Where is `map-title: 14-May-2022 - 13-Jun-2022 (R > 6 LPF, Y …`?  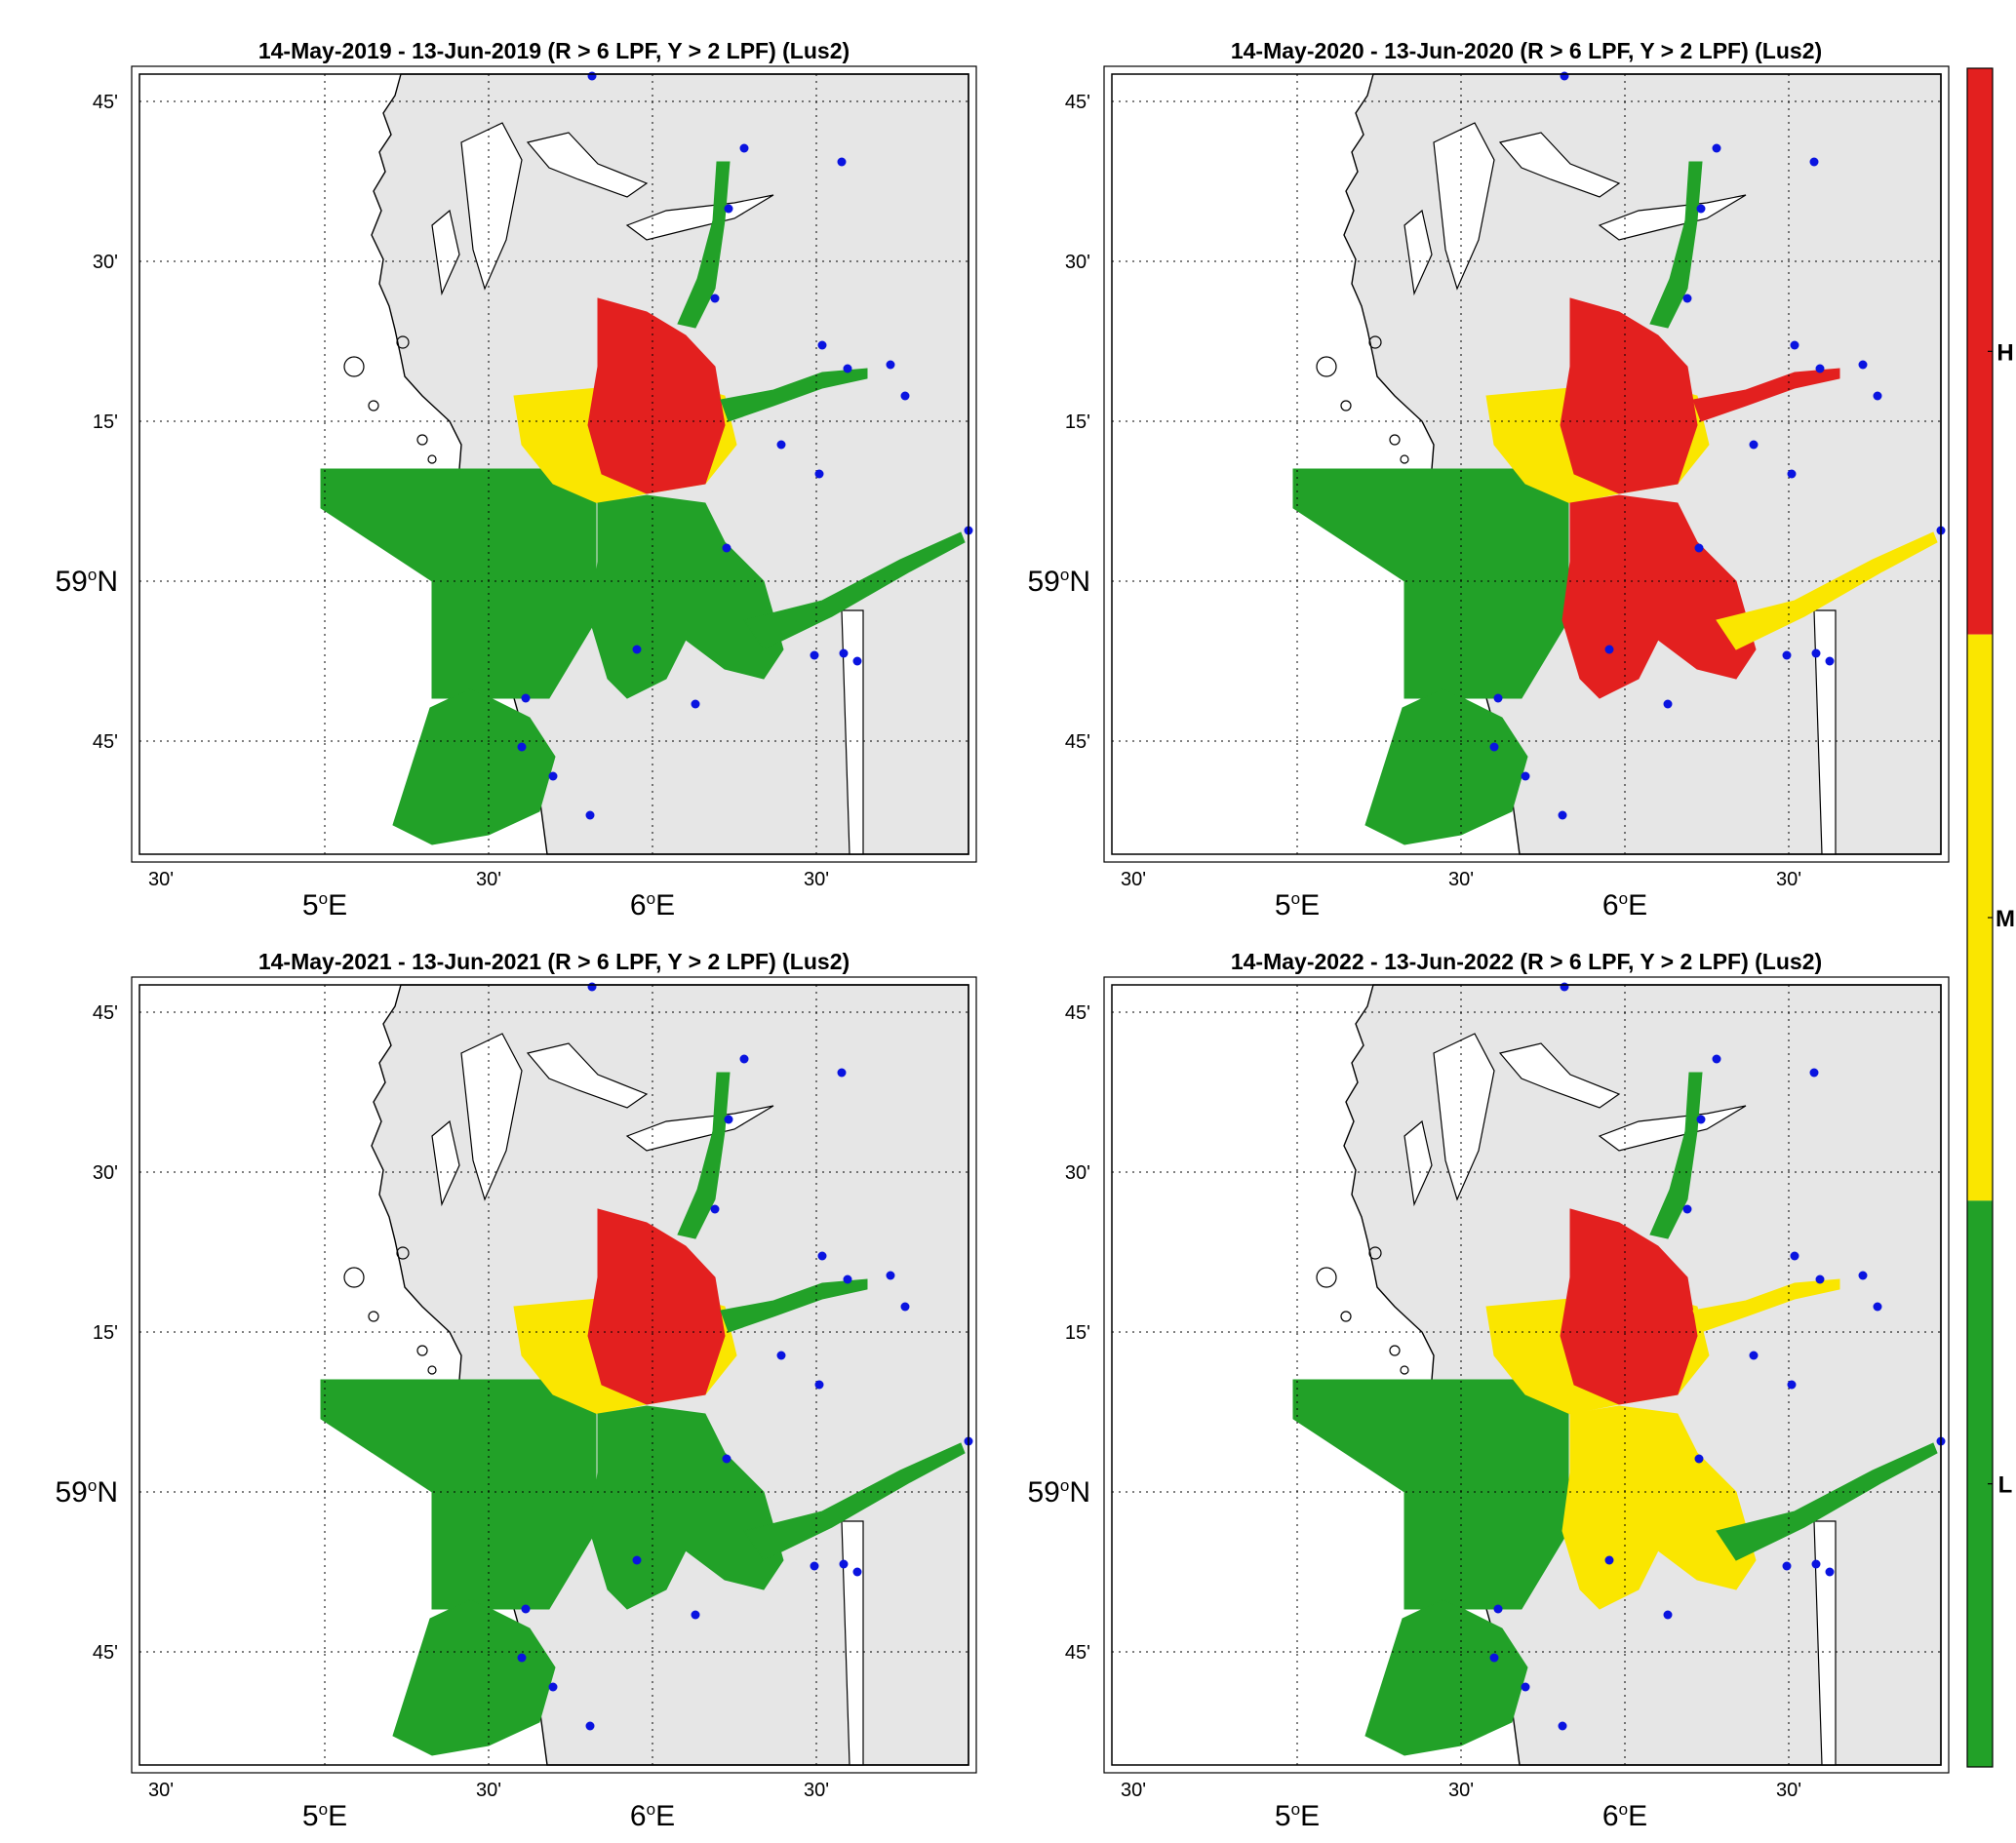
map-title: 14-May-2022 - 13-Jun-2022 (R > 6 LPF, Y … is located at coordinates (1527, 961).